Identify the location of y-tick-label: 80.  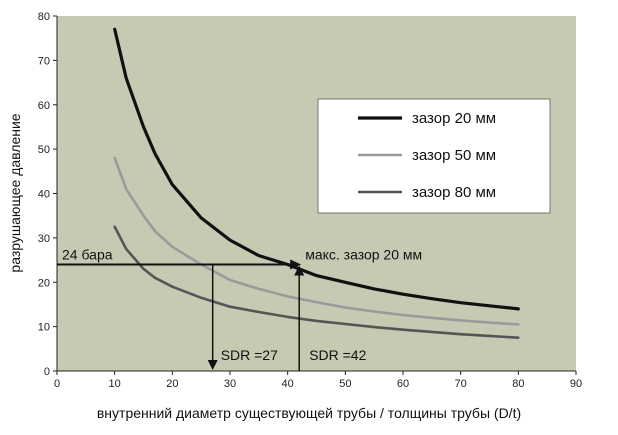
(44, 17).